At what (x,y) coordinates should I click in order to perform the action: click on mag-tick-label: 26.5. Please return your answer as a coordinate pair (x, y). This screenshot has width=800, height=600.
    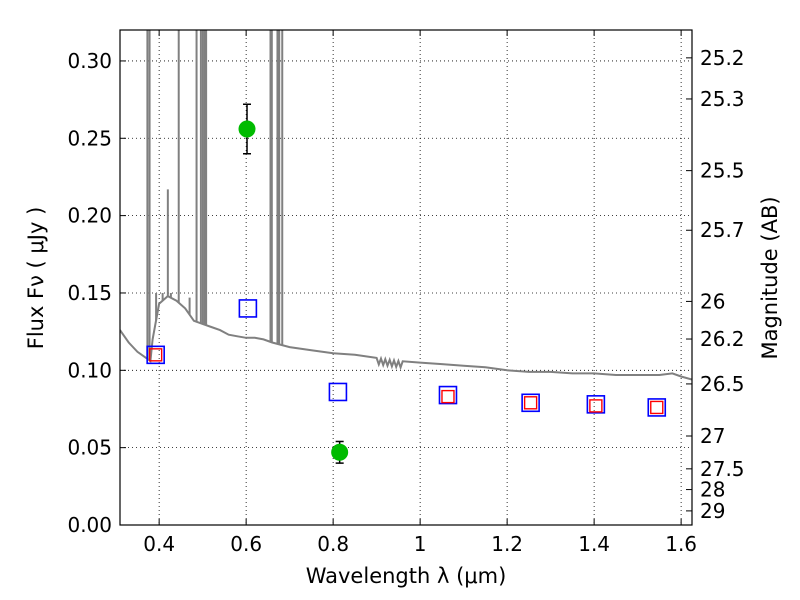
    Looking at the image, I should click on (722, 384).